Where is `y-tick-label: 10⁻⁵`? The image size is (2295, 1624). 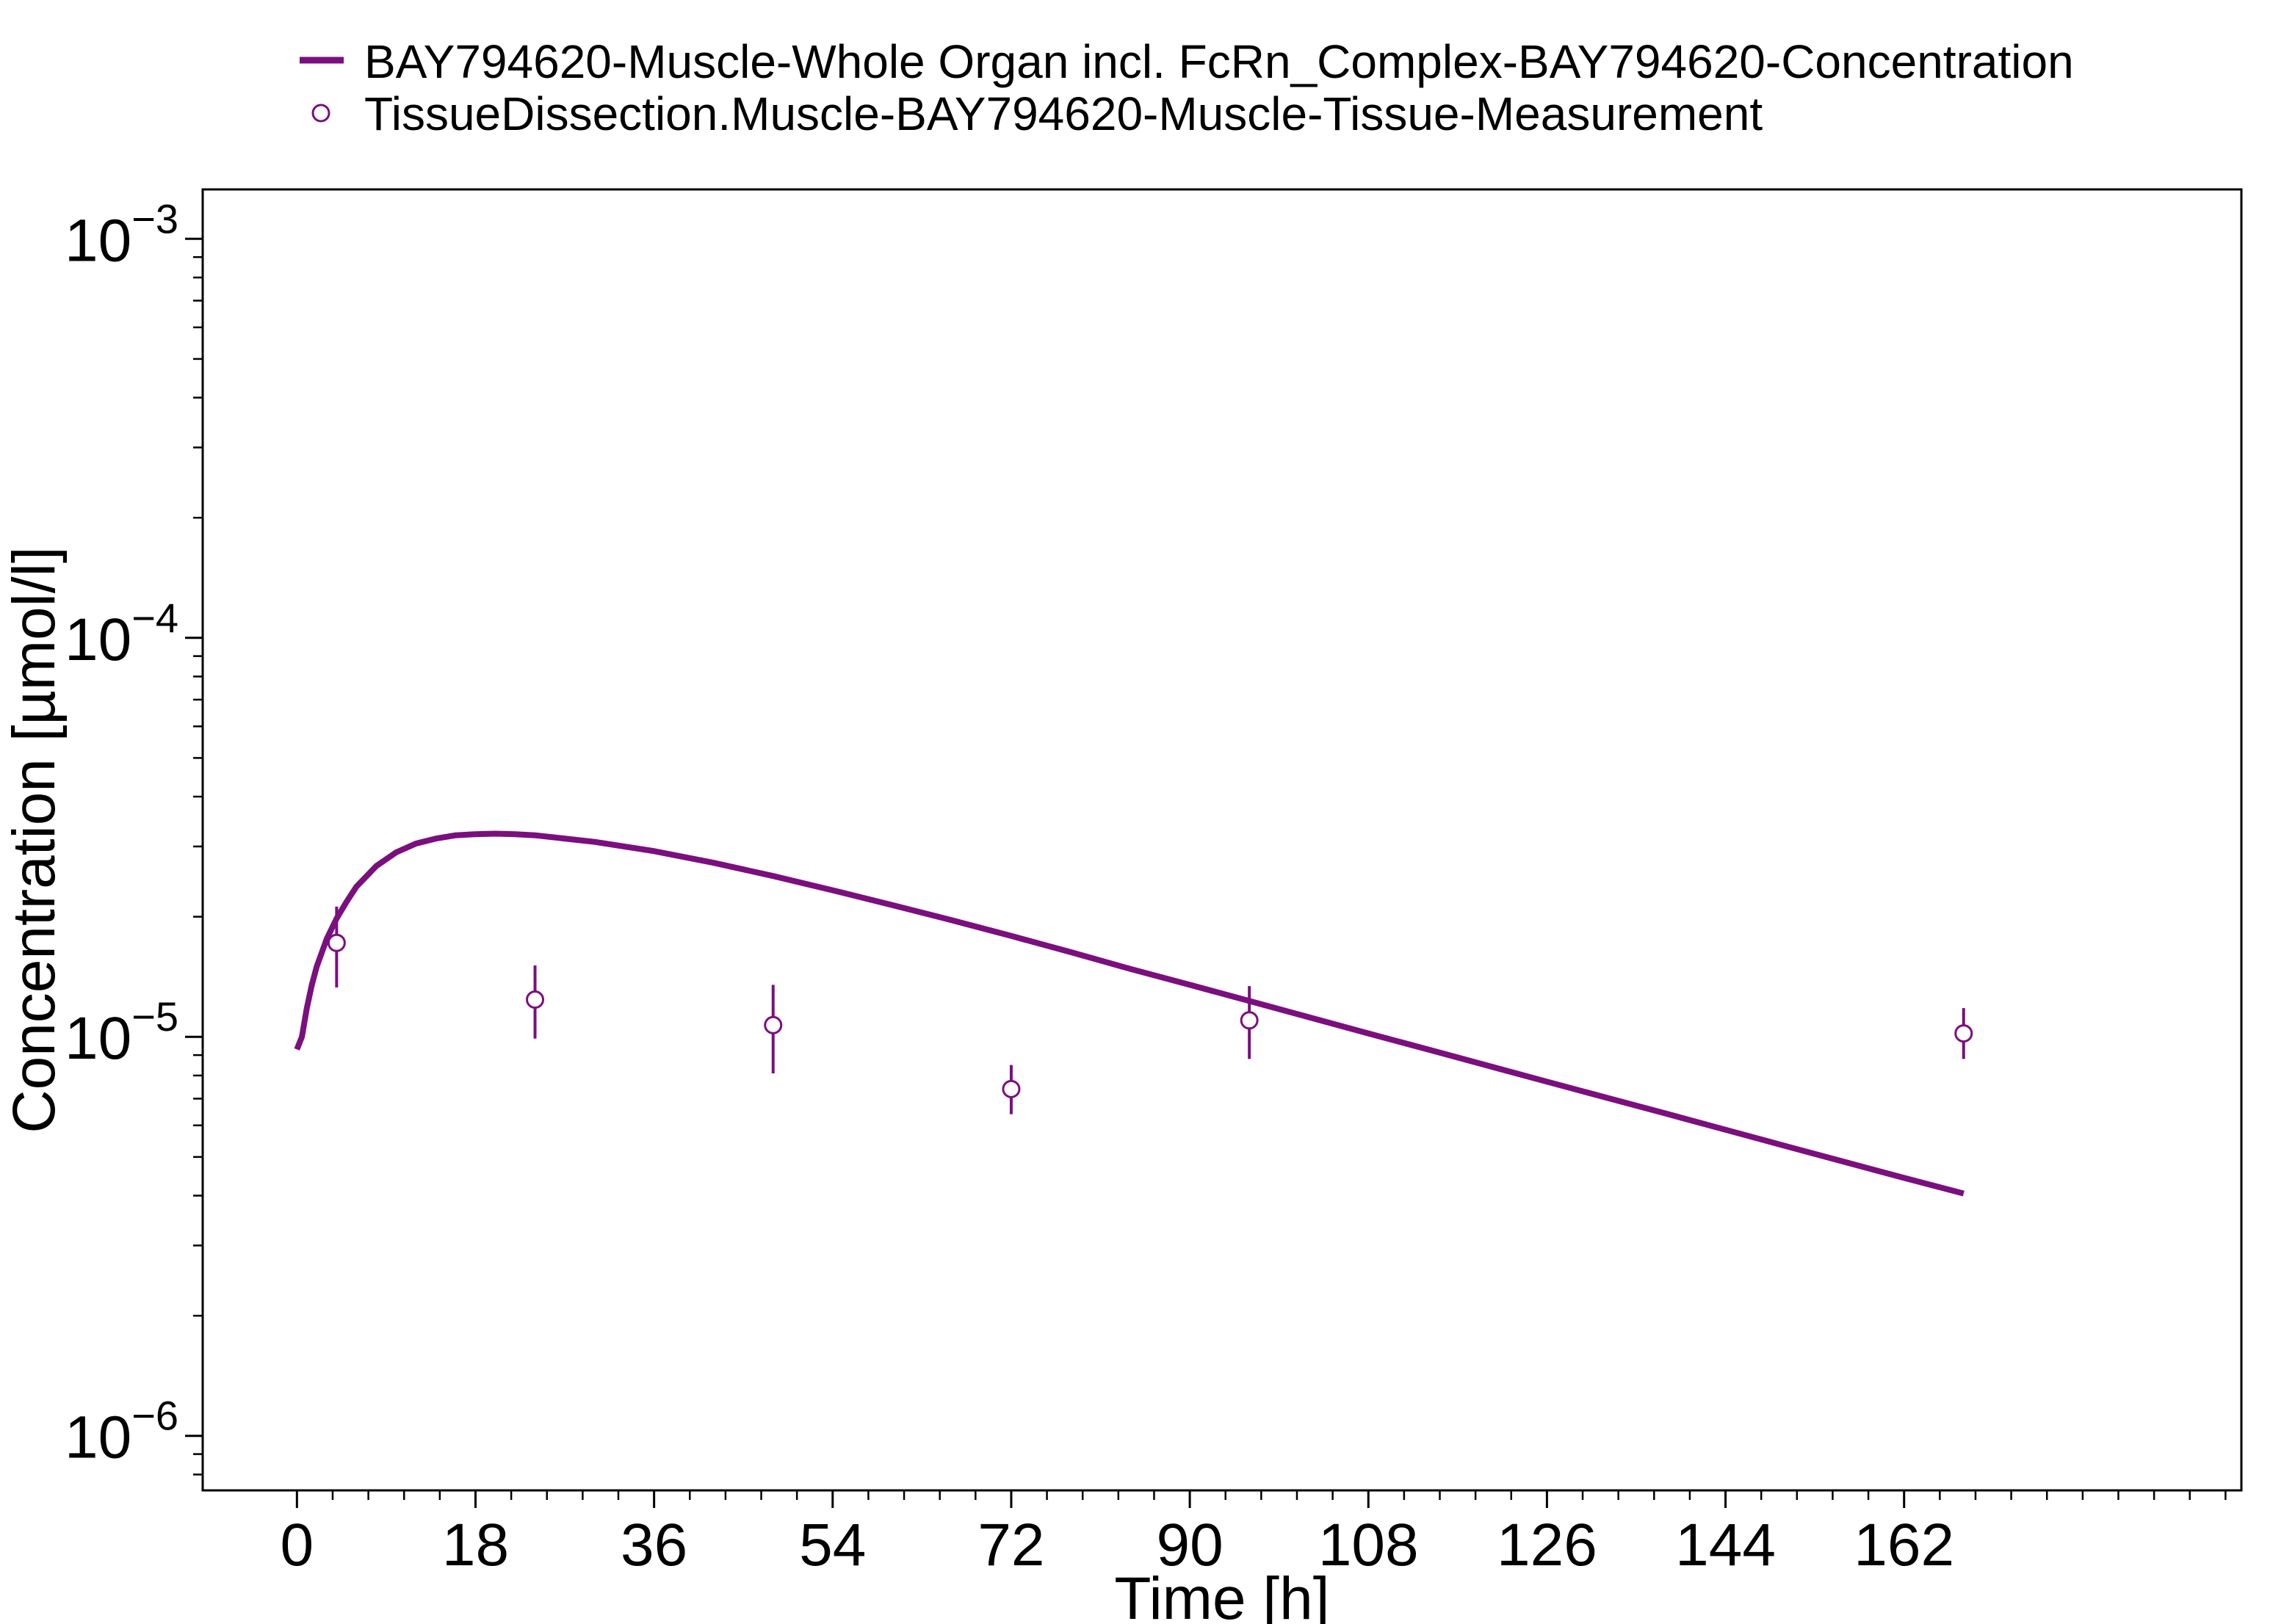 y-tick-label: 10⁻⁵ is located at coordinates (121, 1032).